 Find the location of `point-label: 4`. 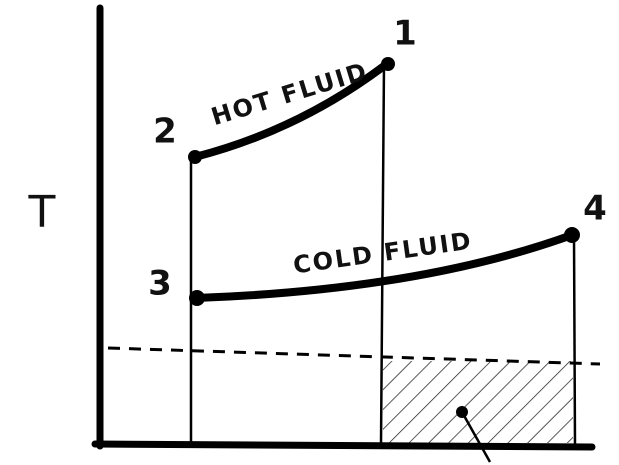

point-label: 4 is located at coordinates (595, 209).